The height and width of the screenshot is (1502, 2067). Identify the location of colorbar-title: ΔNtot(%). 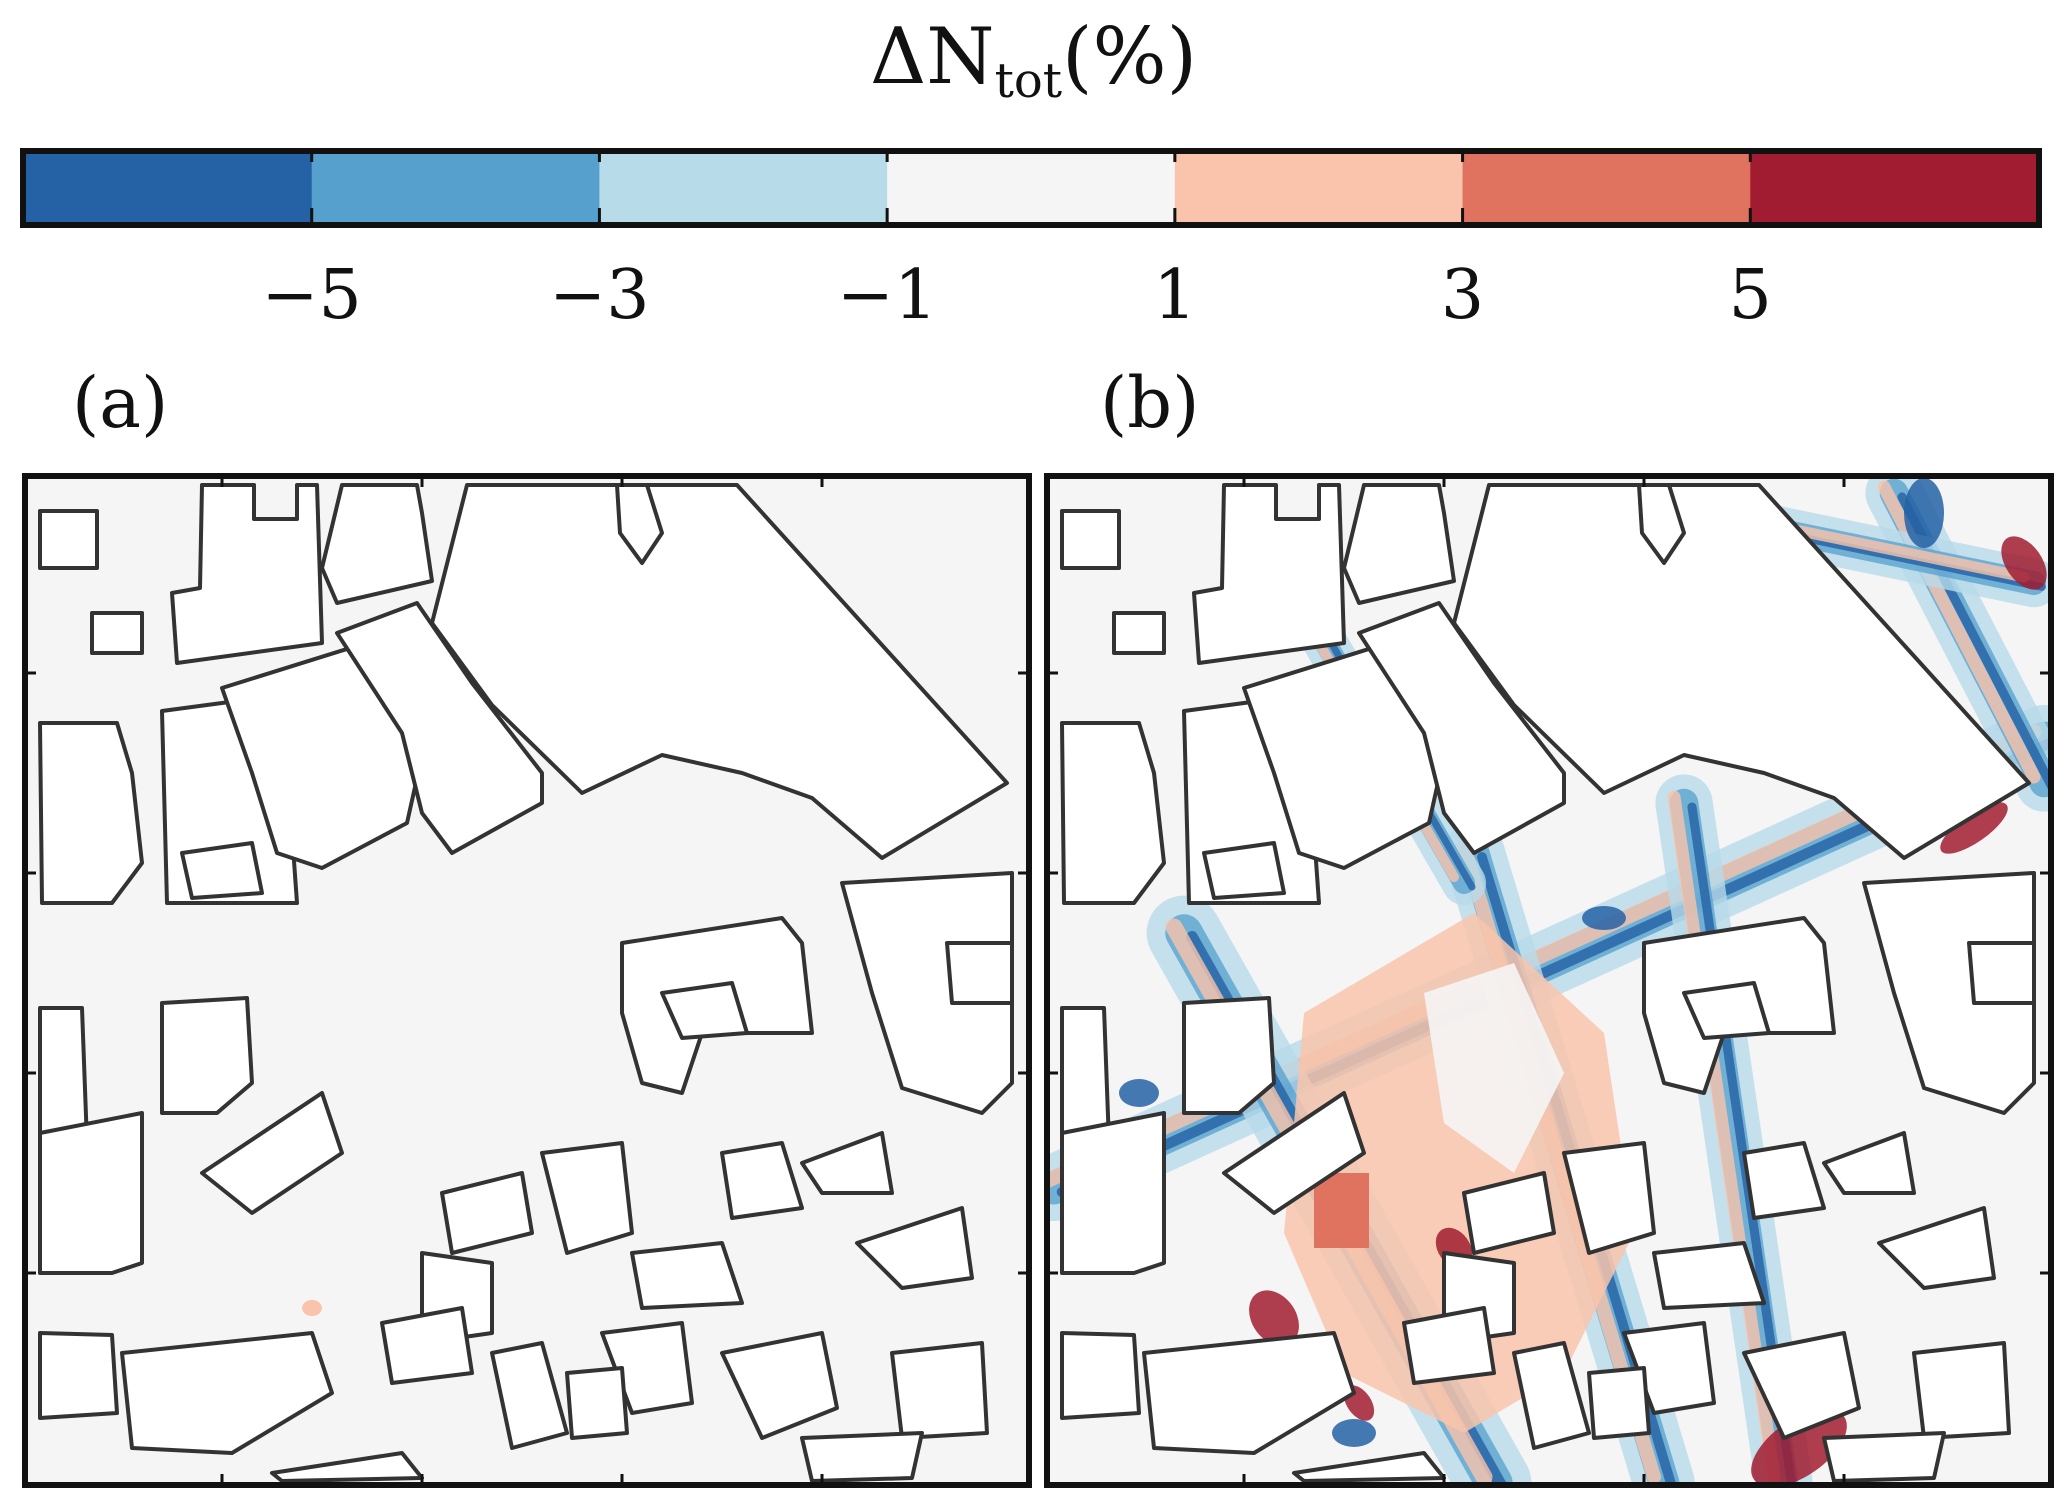
(1033, 60).